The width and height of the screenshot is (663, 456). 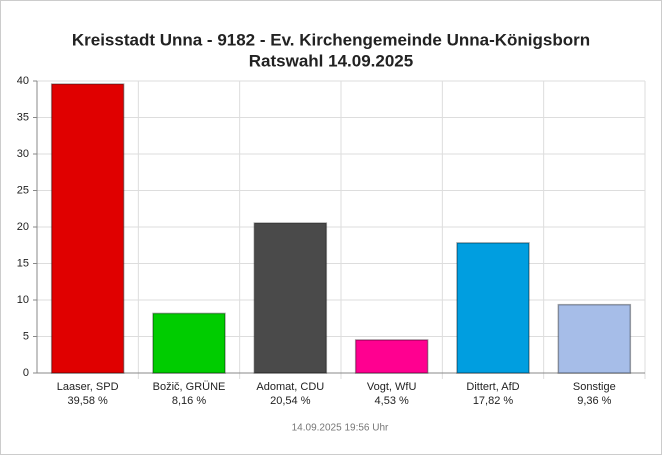 I want to click on y-tick-label: 0, so click(x=26, y=373).